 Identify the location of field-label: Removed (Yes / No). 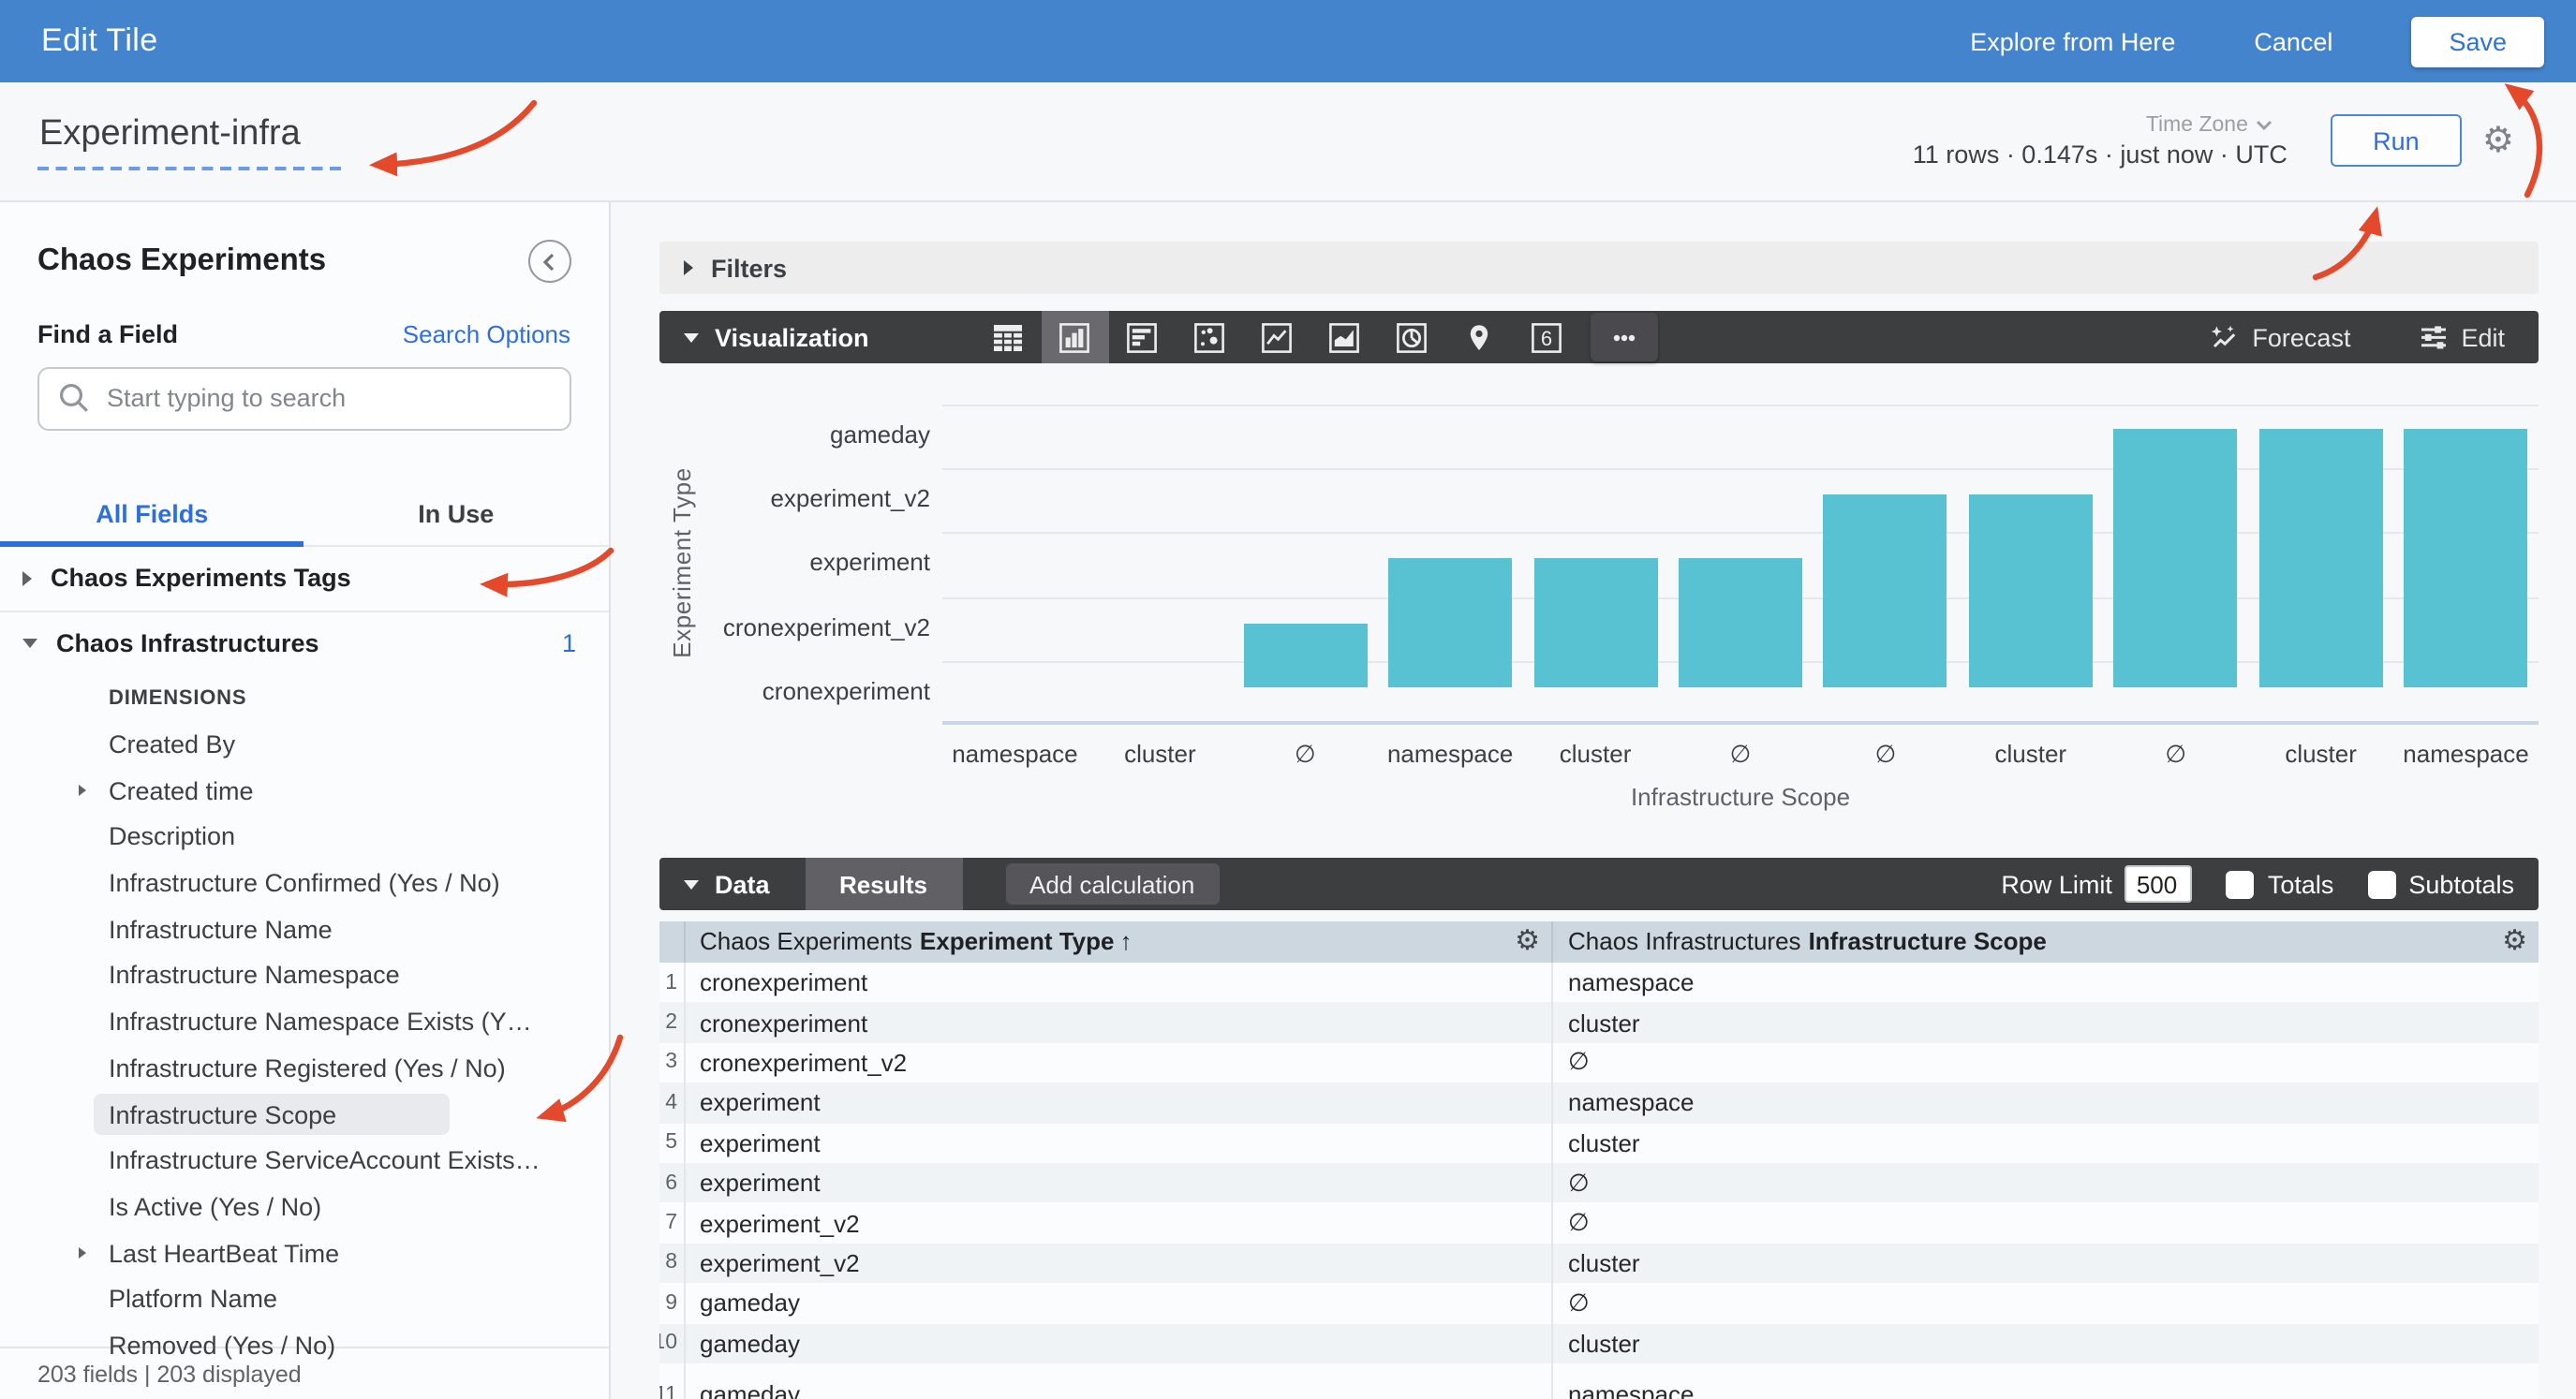
(222, 1346).